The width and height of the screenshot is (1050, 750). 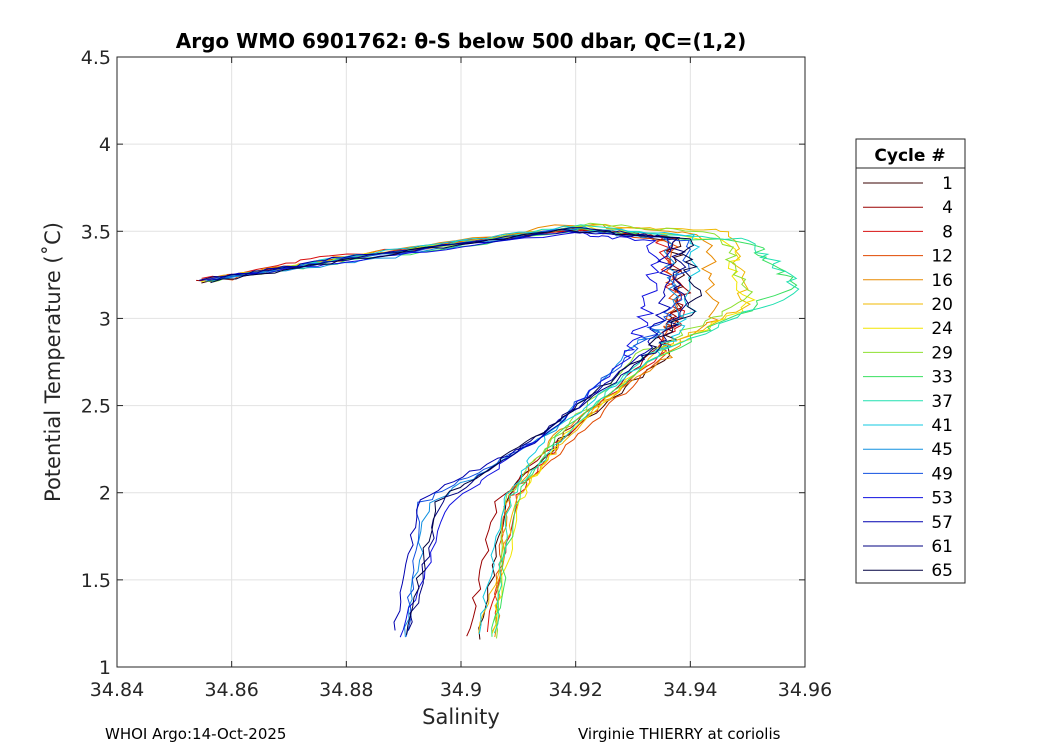 I want to click on legend: Cycle # 1 4 8 12 16 20 24 29 33 37 41 45 49 53 57 61 65, so click(x=910, y=361).